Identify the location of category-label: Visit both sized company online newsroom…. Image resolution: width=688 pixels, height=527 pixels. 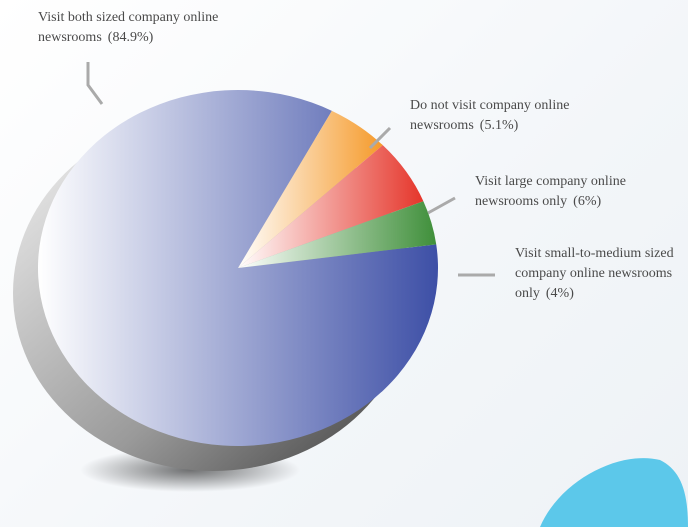
(128, 27).